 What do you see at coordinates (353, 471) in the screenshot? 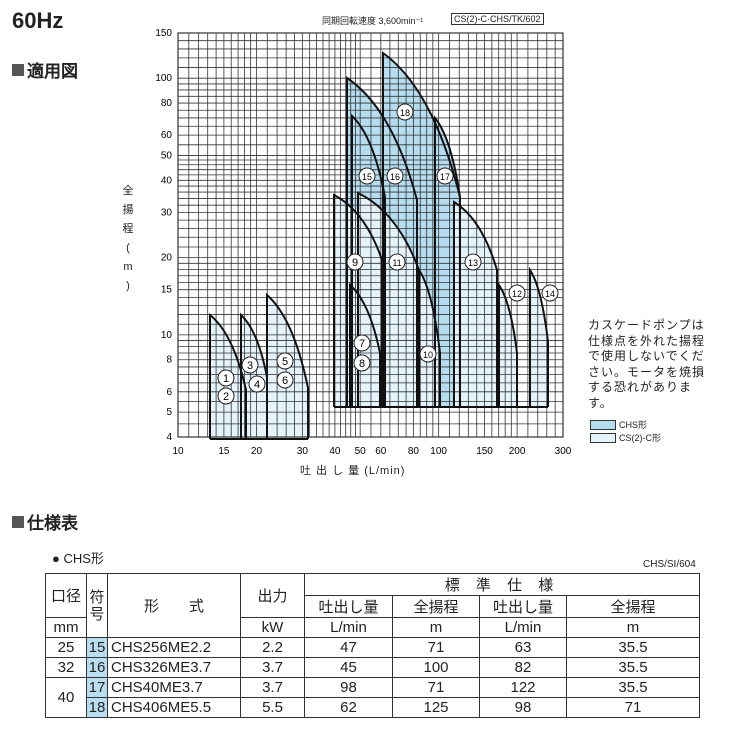
I see `x-axis-label: 吐 出 し 量 (L/min)` at bounding box center [353, 471].